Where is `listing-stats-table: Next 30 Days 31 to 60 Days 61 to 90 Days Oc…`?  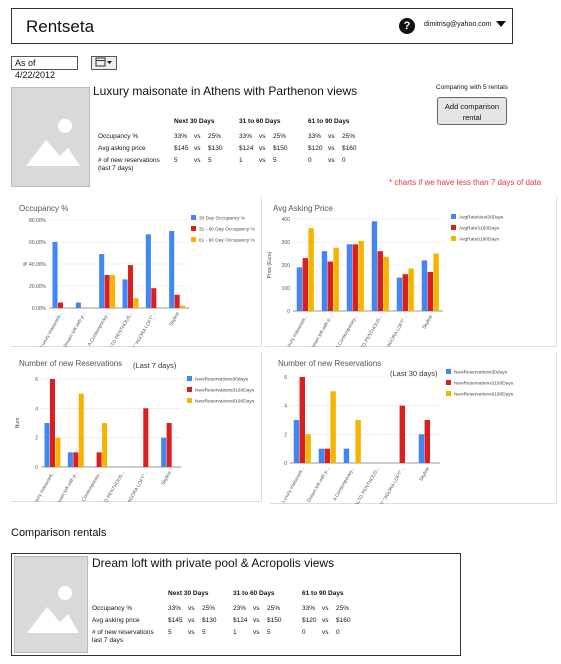 listing-stats-table: Next 30 Days 31 to 60 Days 61 to 90 Days Oc… is located at coordinates (258, 148).